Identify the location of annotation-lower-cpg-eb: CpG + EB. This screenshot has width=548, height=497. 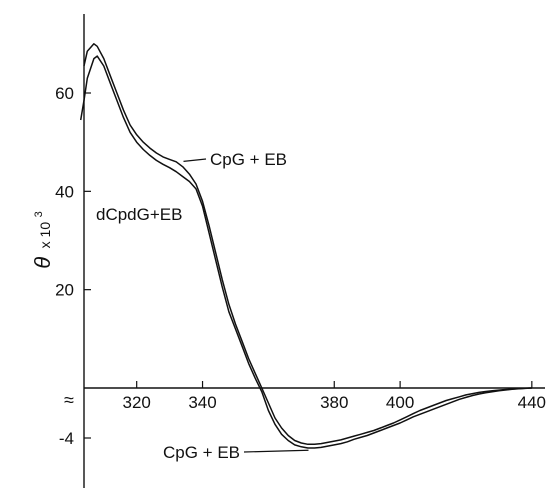
(201, 452).